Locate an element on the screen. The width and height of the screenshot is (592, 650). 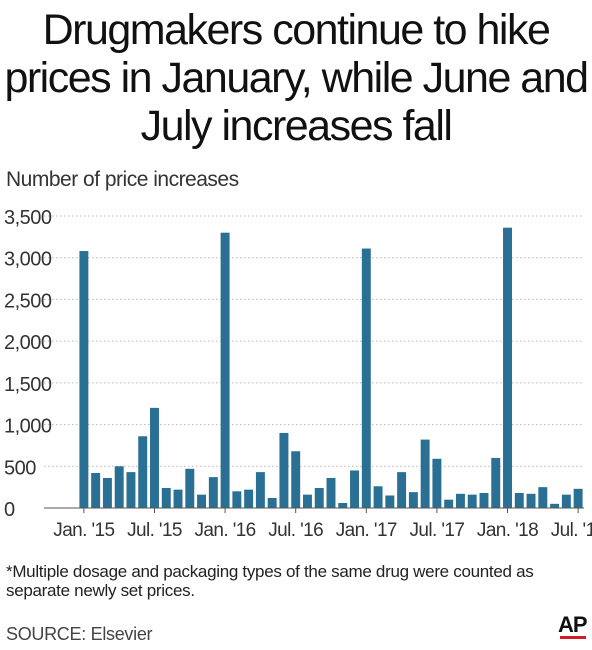
y-tick-label: 2,500 is located at coordinates (28, 301).